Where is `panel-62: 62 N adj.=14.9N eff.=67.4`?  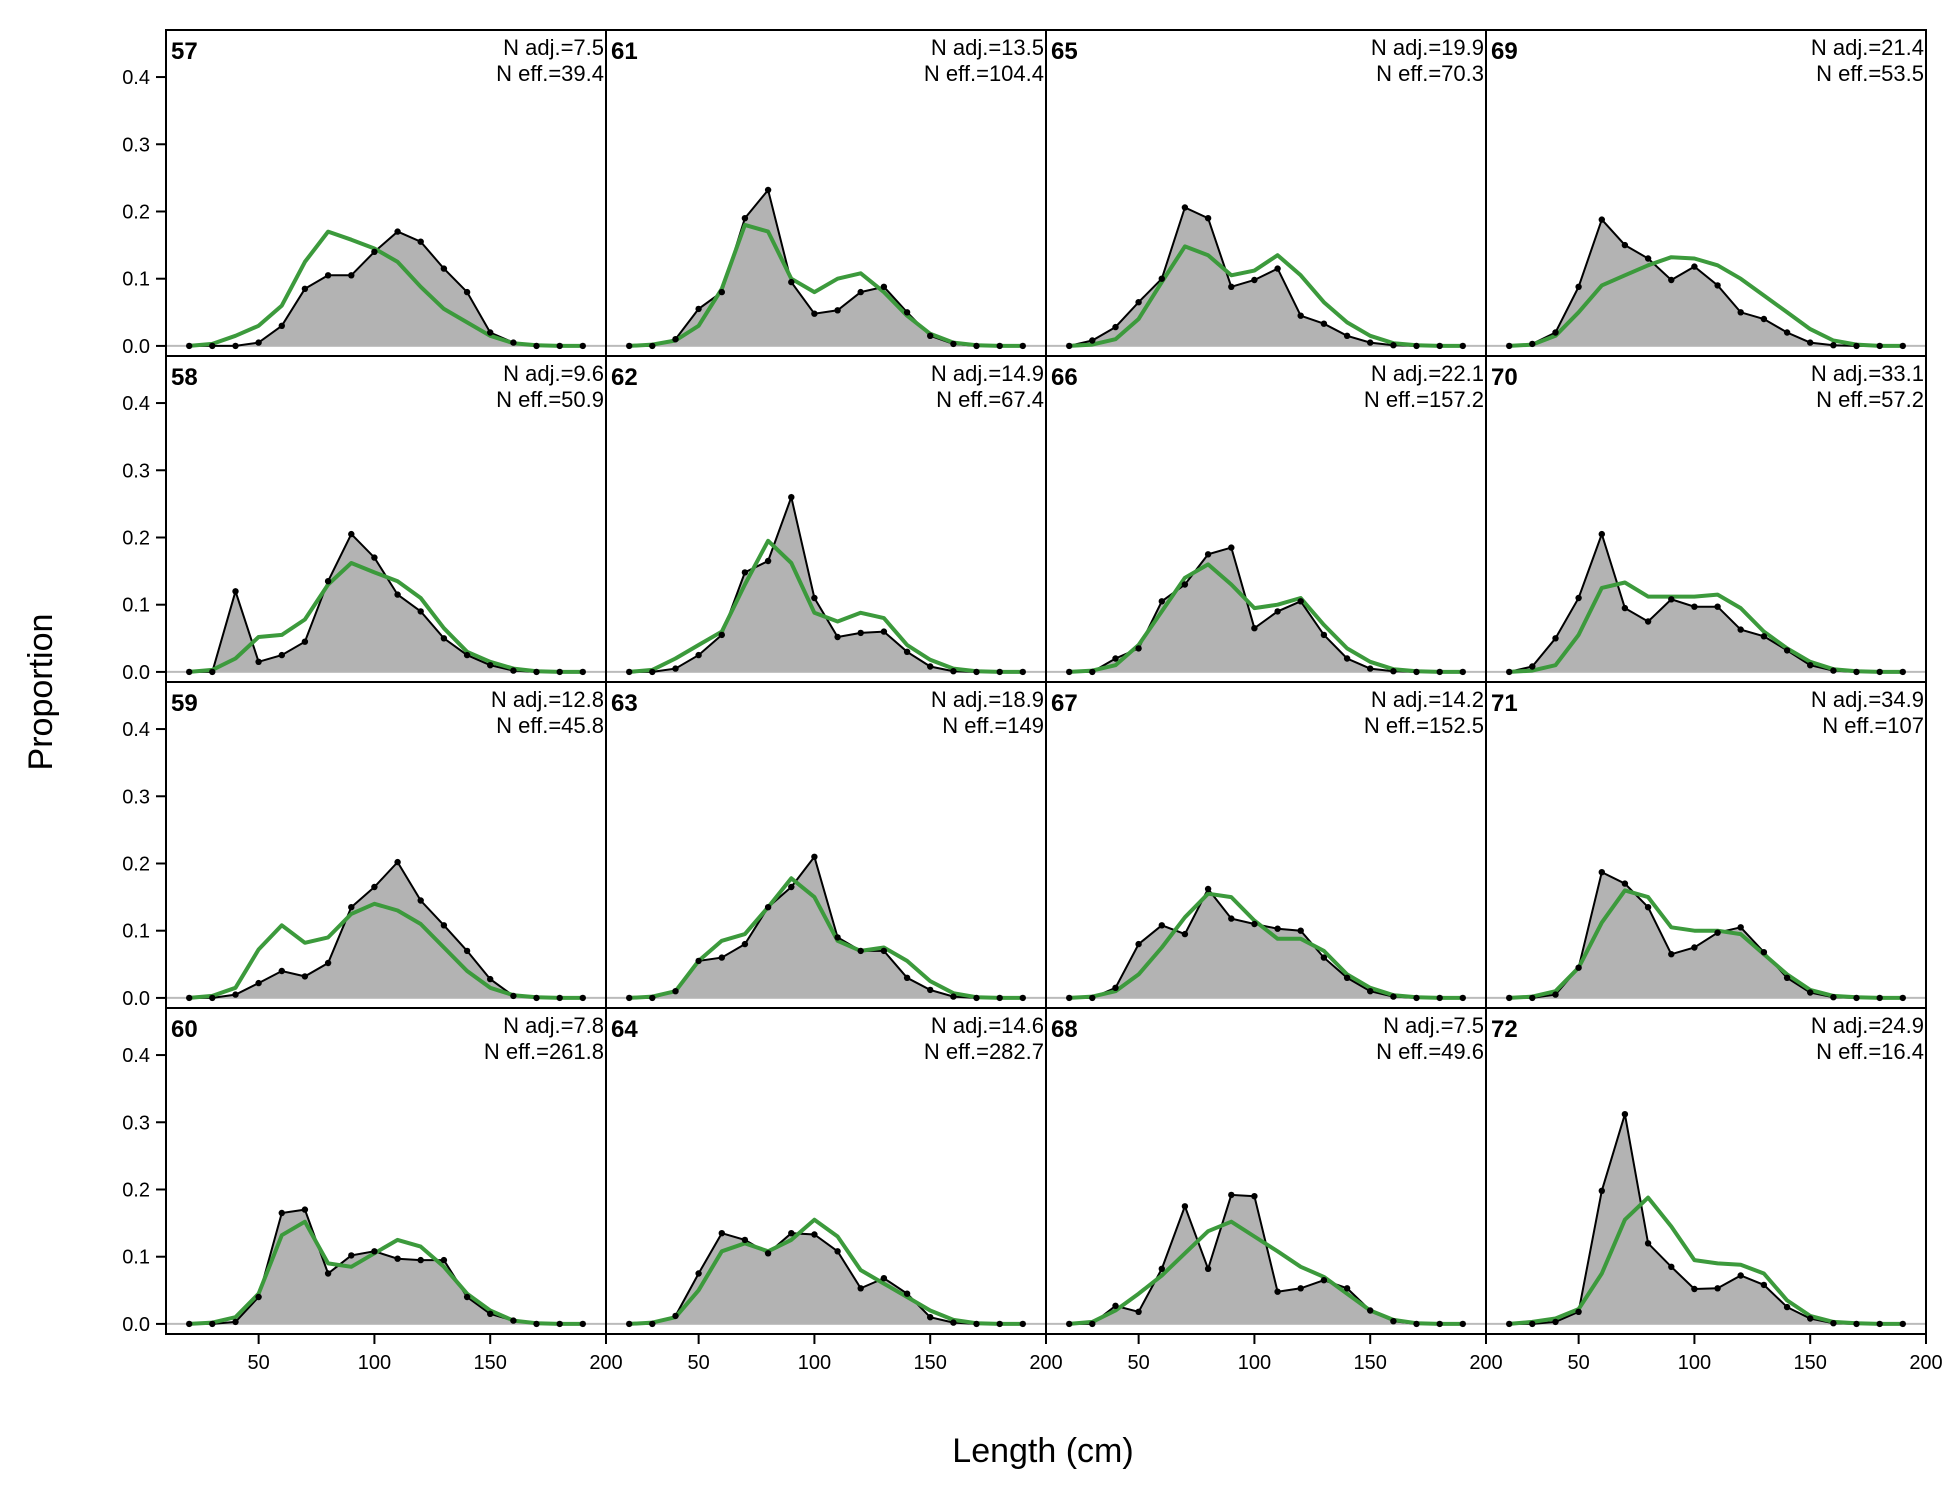
panel-62: 62 N adj.=14.9N eff.=67.4 is located at coordinates (826, 519).